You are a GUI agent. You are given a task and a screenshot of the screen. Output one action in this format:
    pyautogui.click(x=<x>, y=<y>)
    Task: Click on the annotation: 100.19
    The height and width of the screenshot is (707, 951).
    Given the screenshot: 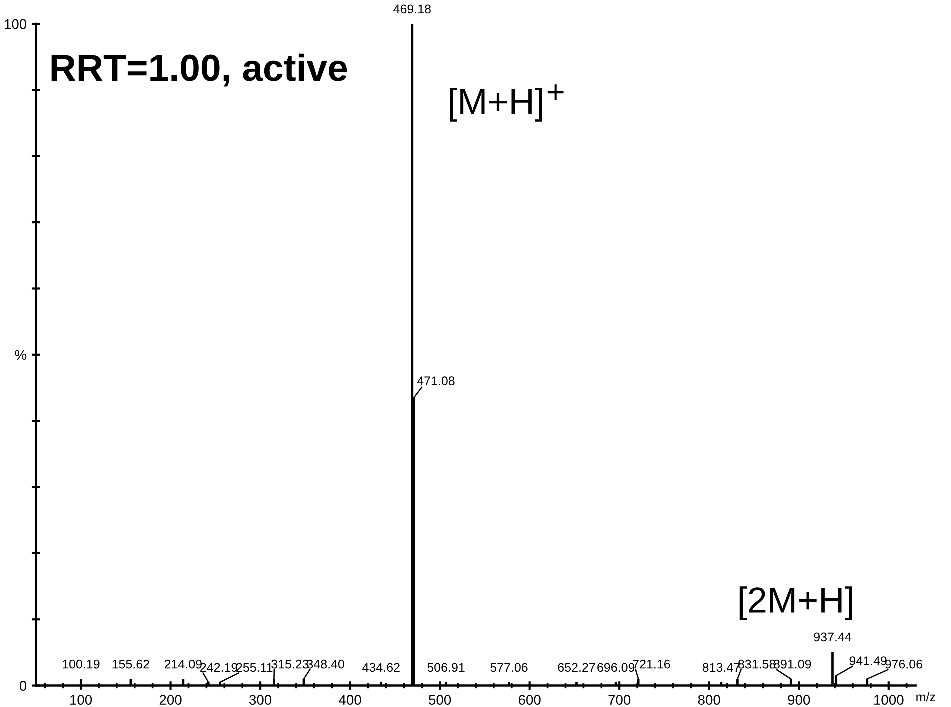 What is the action you would take?
    pyautogui.click(x=81, y=664)
    